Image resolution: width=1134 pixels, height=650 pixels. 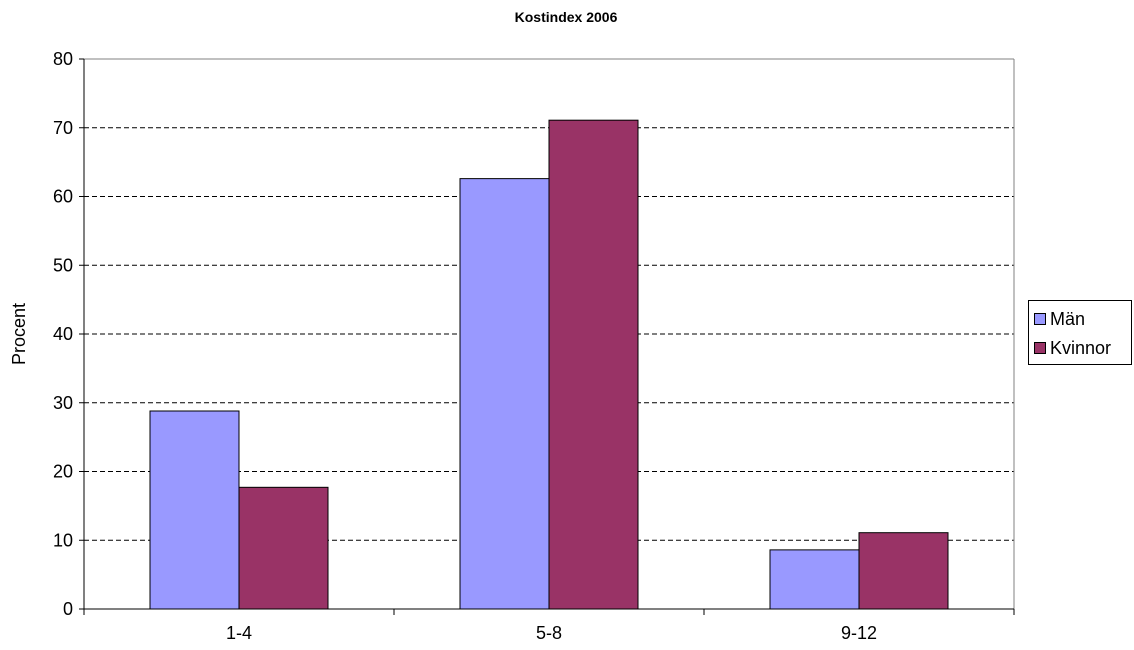 What do you see at coordinates (549, 633) in the screenshot?
I see `x-tick-label-5-8: 5-8` at bounding box center [549, 633].